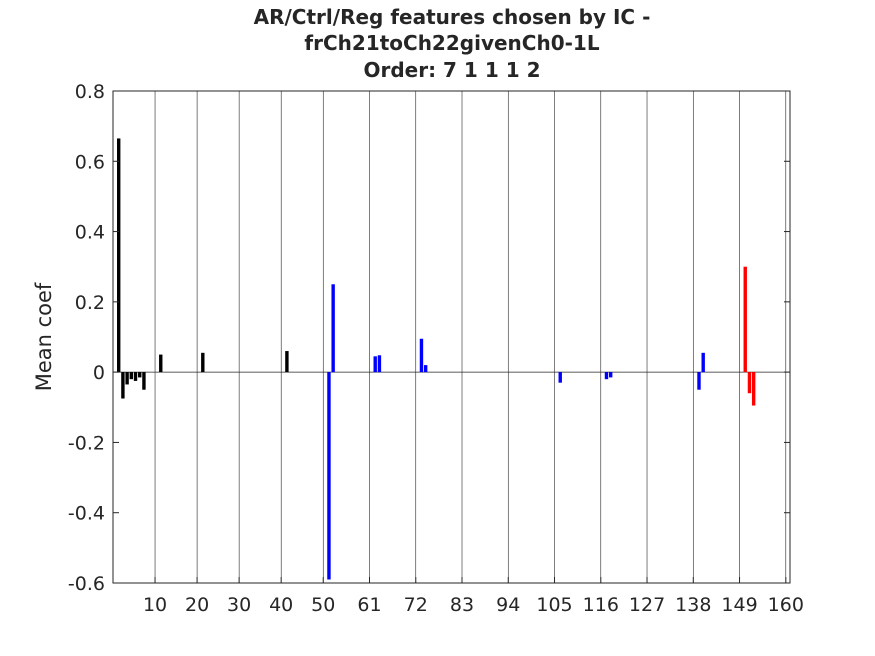 The image size is (875, 656). Describe the element at coordinates (610, 375) in the screenshot. I see `bar-series1-x118` at that location.